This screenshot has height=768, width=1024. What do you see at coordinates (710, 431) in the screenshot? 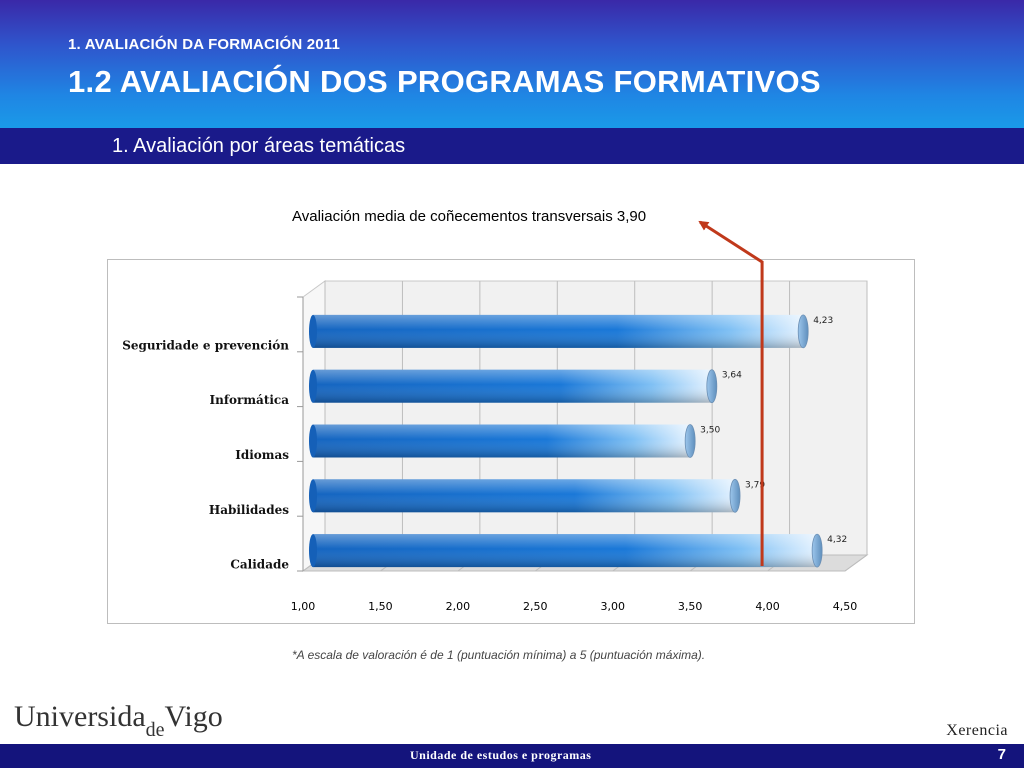
I see `bar-value-label: 3,50` at bounding box center [710, 431].